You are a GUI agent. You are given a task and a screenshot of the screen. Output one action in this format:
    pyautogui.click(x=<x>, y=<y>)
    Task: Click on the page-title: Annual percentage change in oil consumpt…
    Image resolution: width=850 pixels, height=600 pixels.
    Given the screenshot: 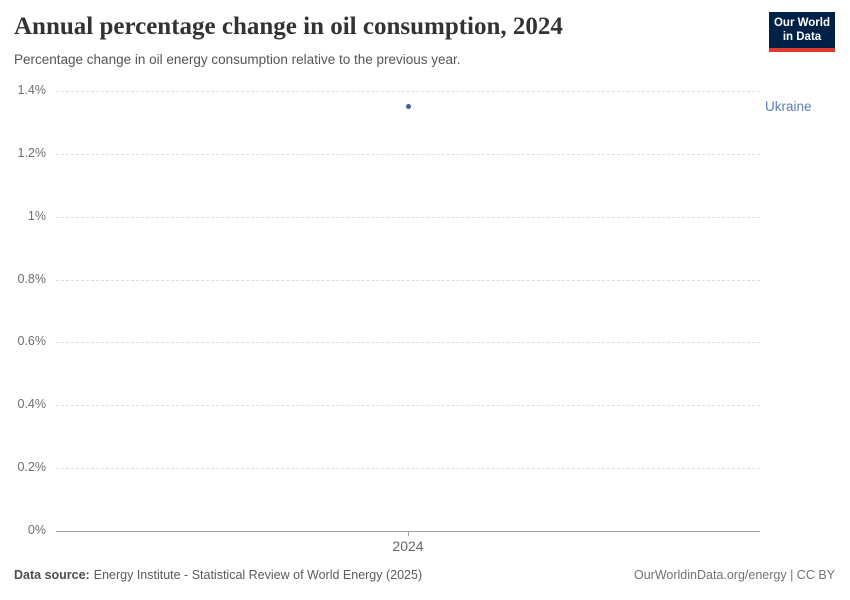 What is the action you would take?
    pyautogui.click(x=288, y=26)
    